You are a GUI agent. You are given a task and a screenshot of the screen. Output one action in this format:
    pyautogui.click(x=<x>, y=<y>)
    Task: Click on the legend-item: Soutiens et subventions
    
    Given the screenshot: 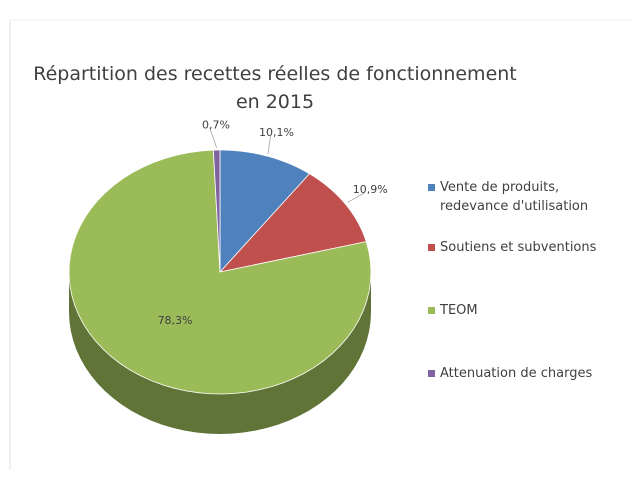 What is the action you would take?
    pyautogui.click(x=528, y=247)
    